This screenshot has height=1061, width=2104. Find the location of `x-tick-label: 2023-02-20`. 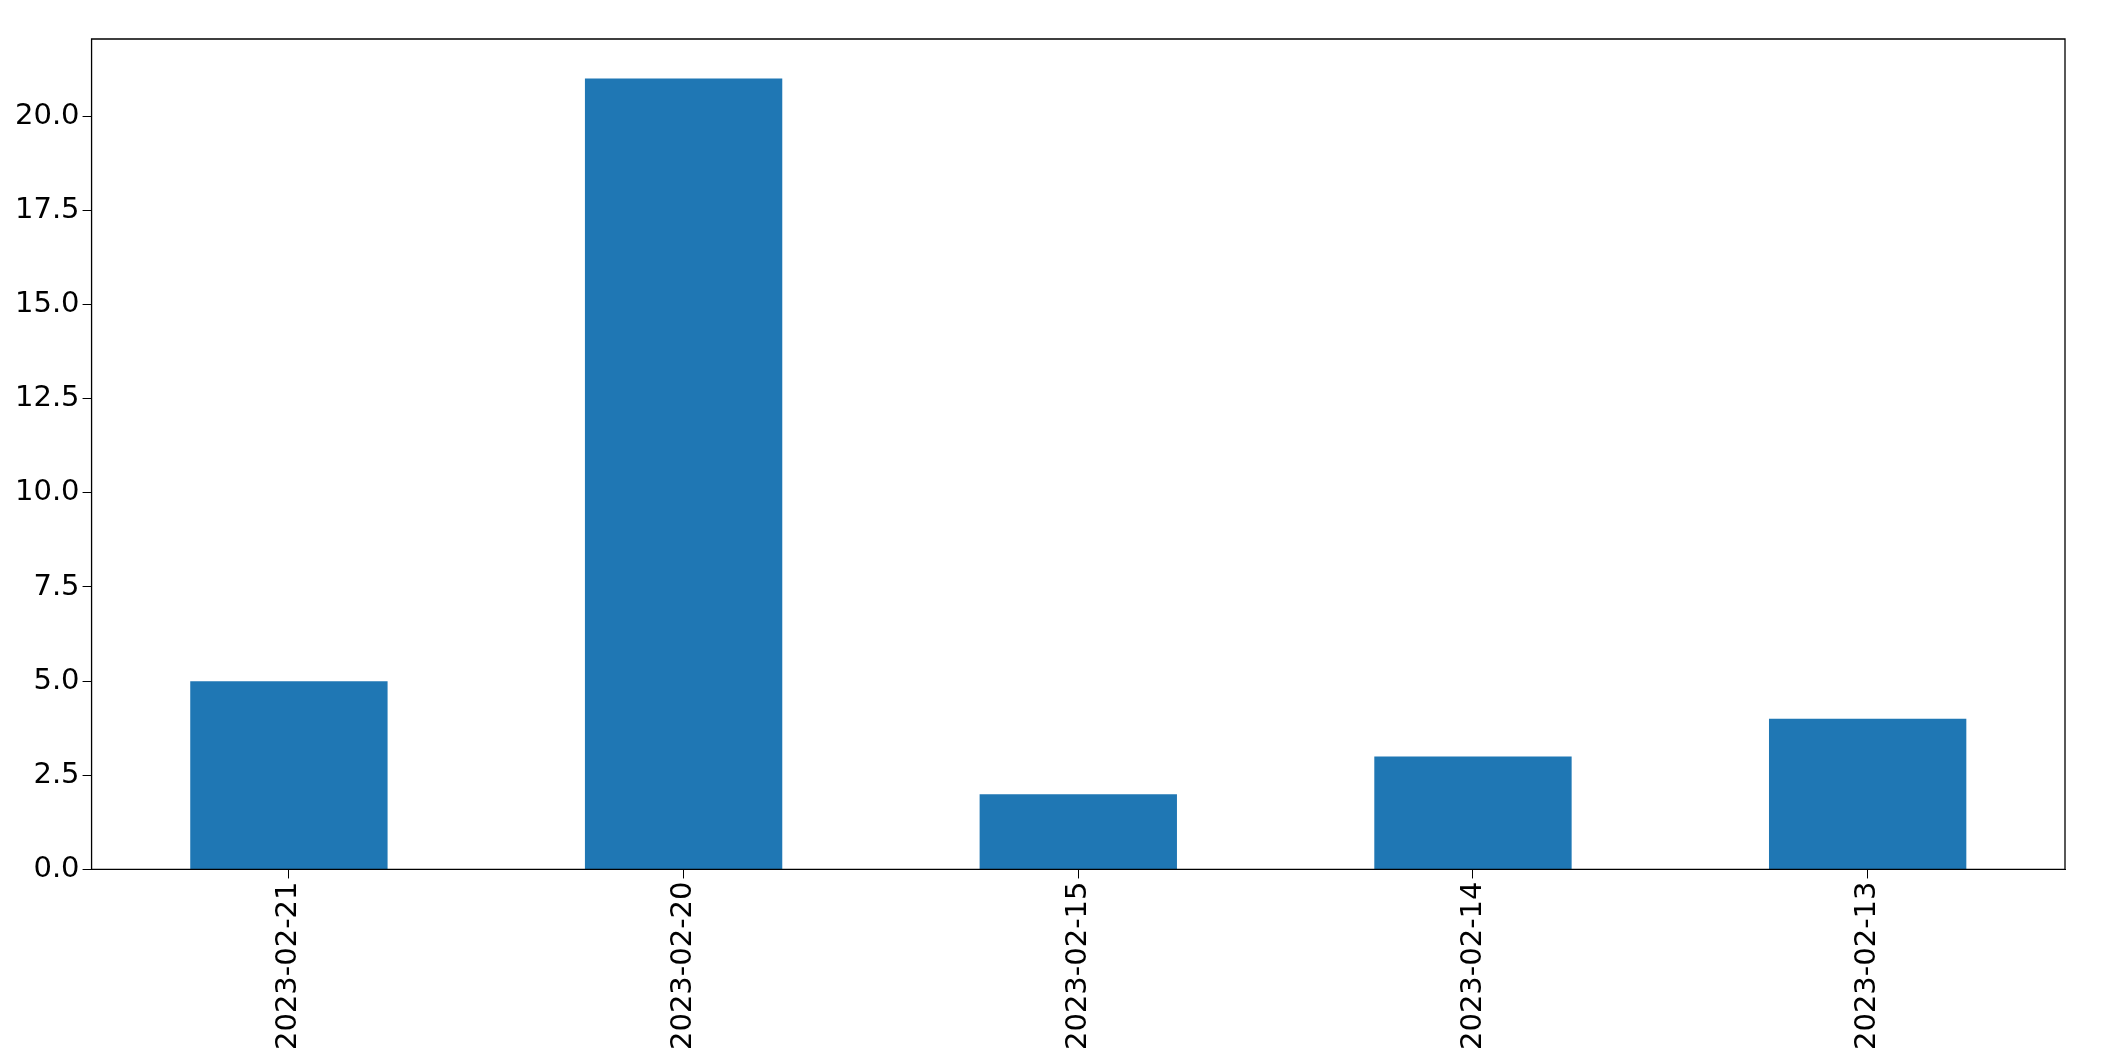

x-tick-label: 2023-02-20 is located at coordinates (681, 966).